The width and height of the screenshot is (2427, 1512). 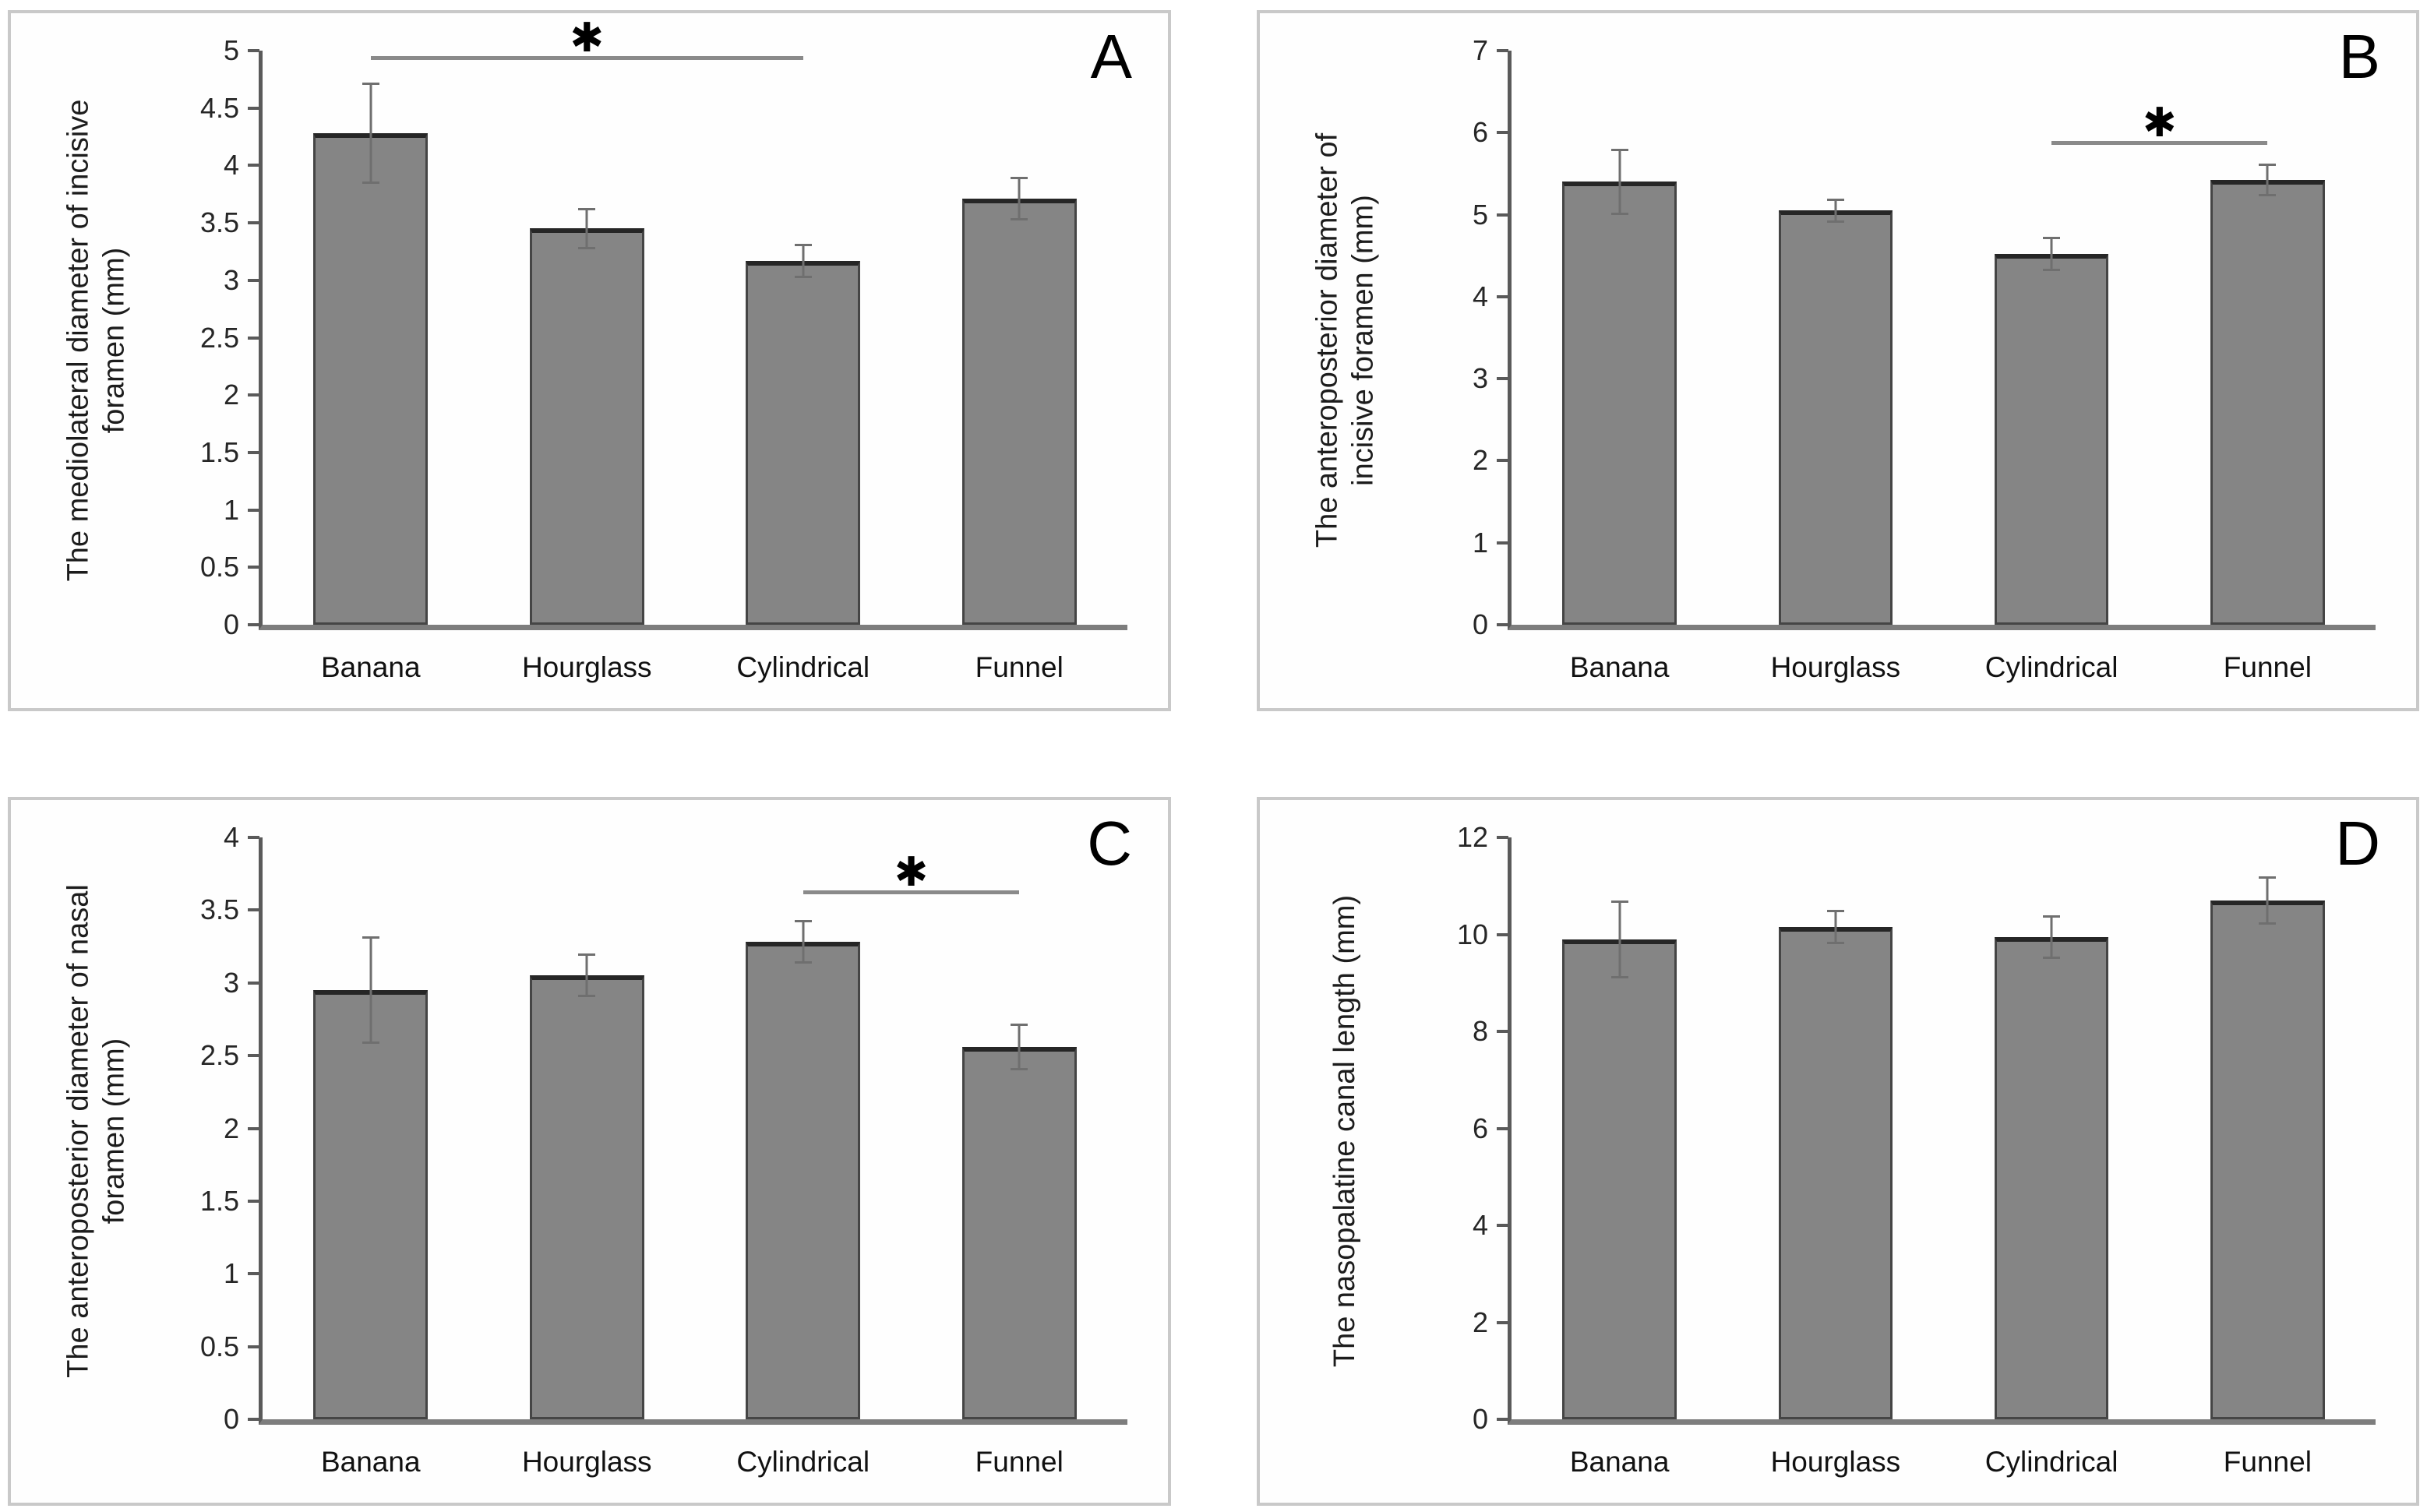 I want to click on y-axis-title-line: The nasopalatine canal length (mm), so click(x=1344, y=1131).